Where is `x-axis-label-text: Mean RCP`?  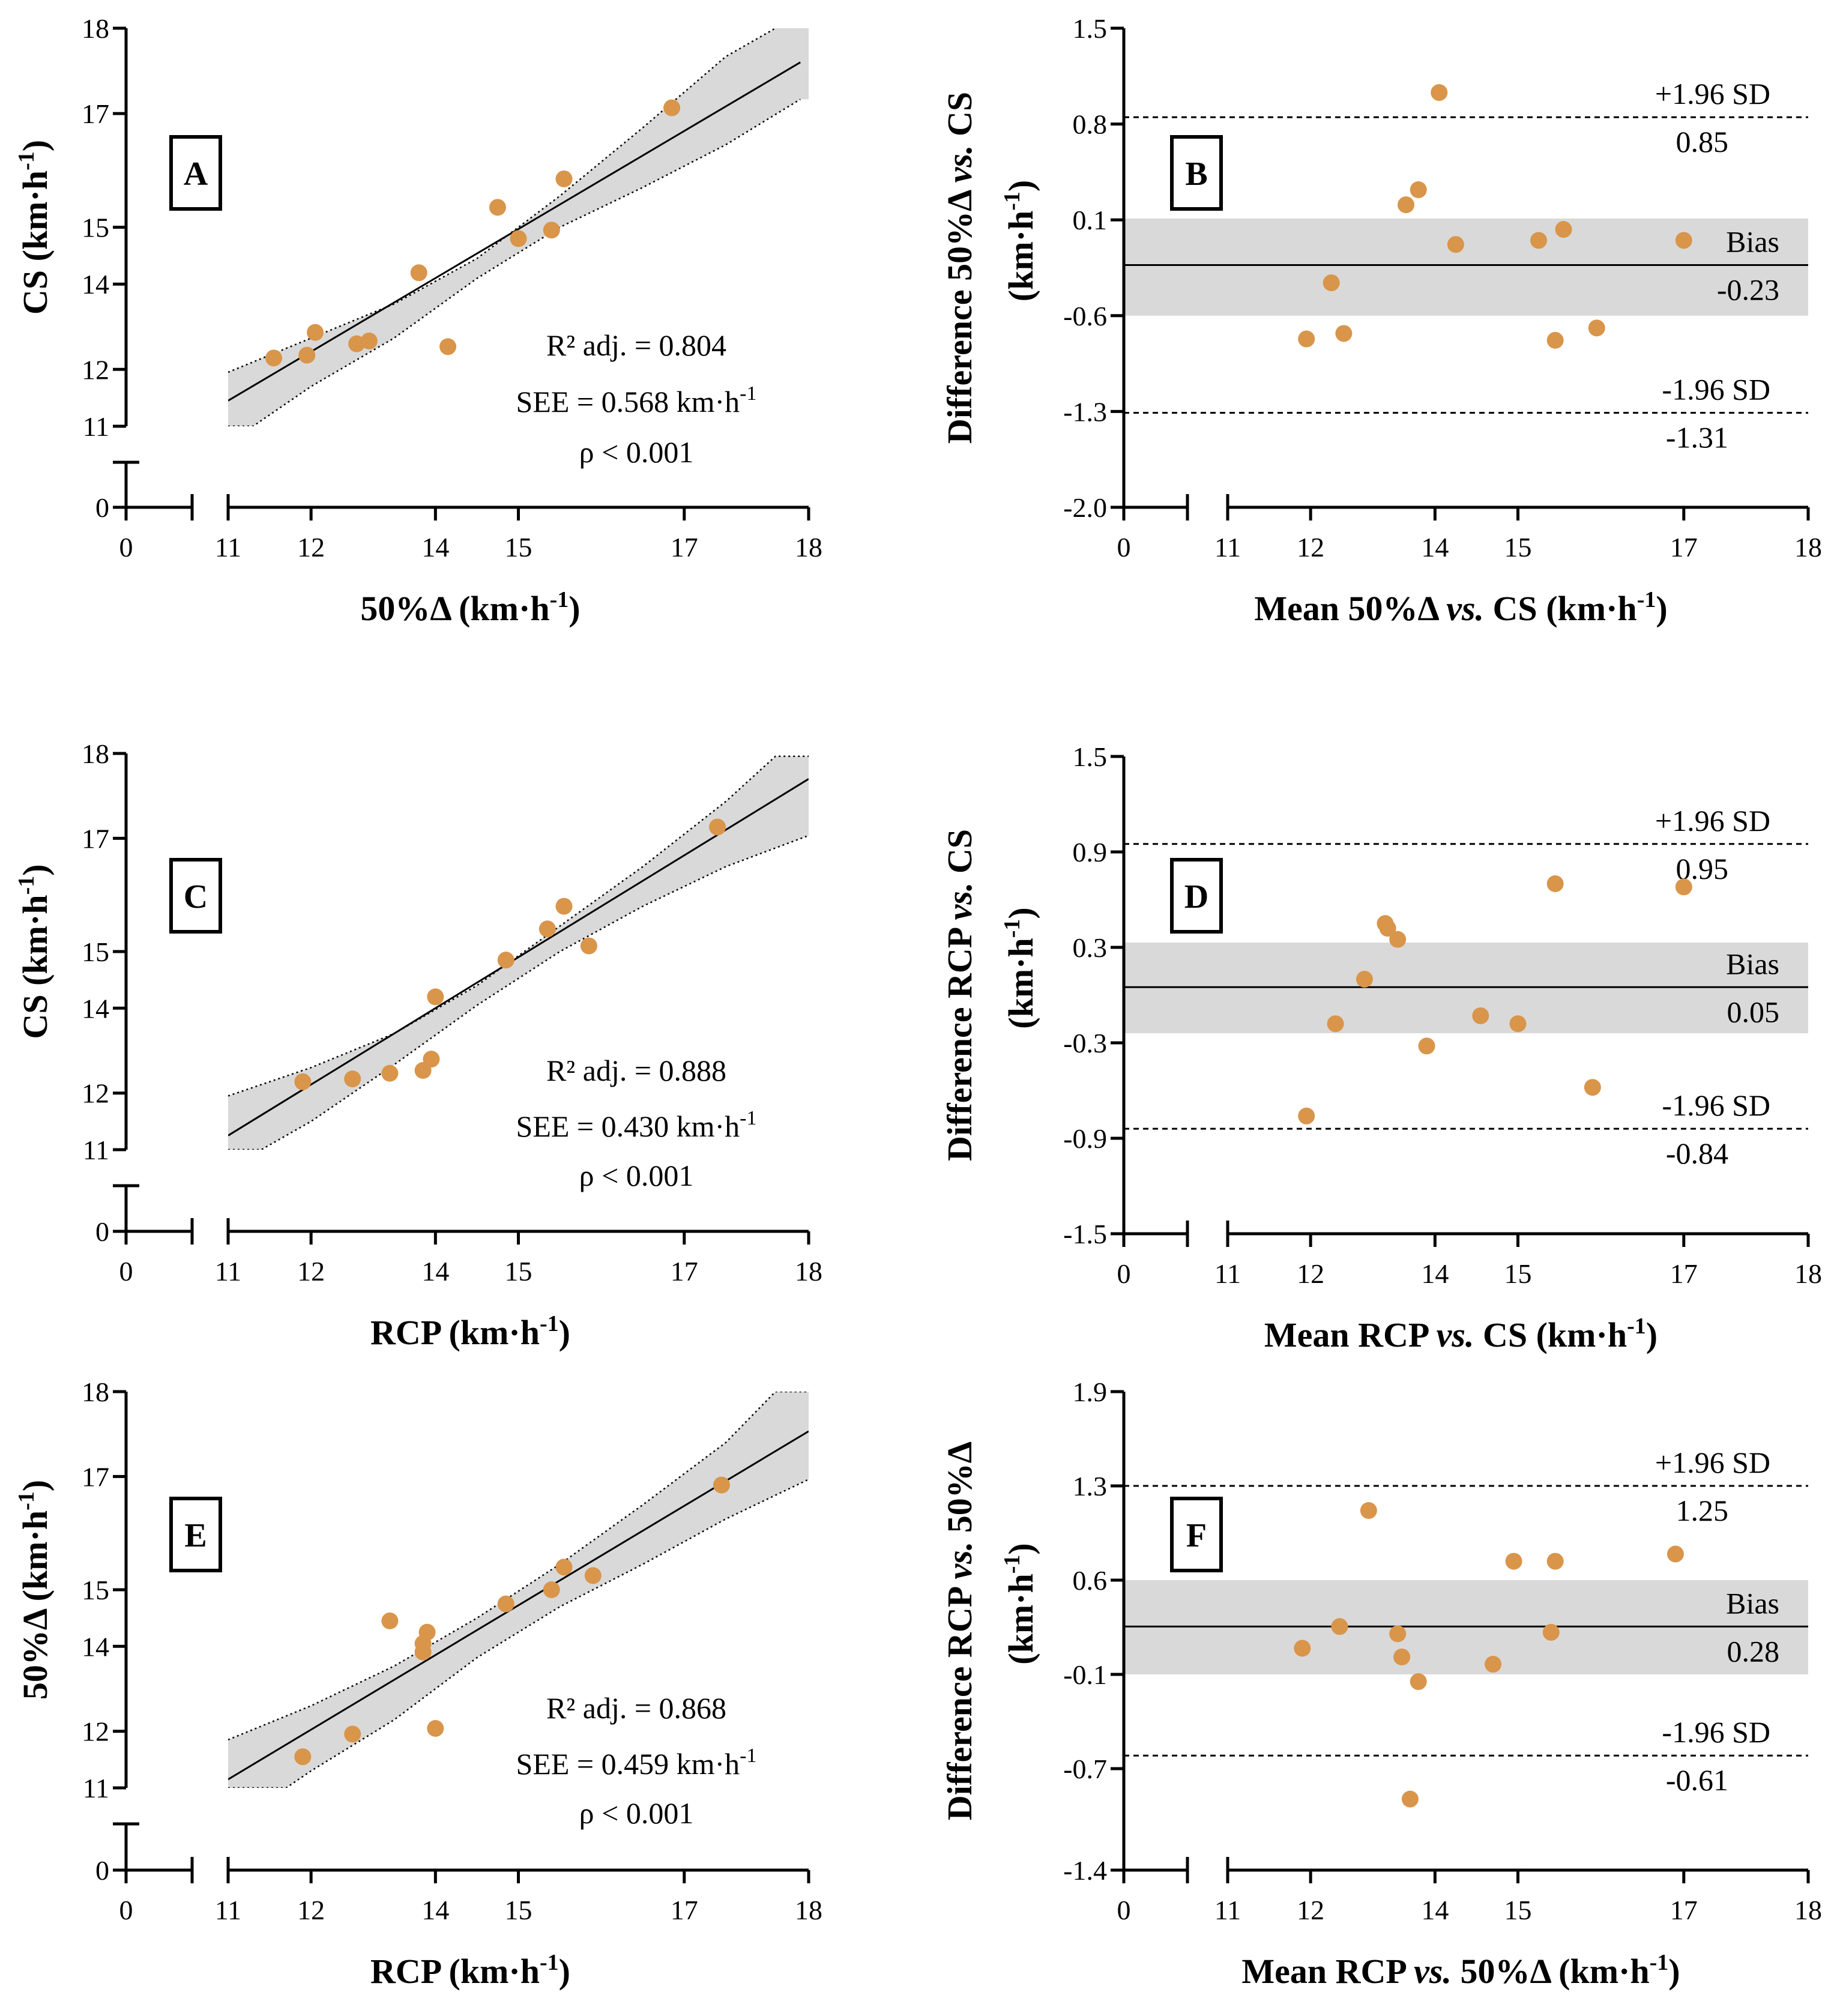
x-axis-label-text: Mean RCP is located at coordinates (1350, 1335).